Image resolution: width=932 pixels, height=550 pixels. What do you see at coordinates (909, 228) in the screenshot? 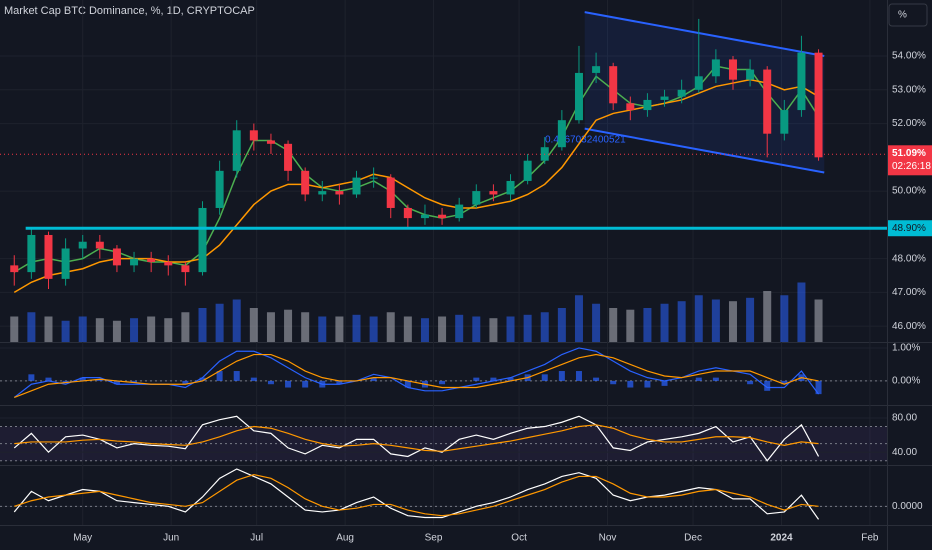
I see `hline-tag-label: 48.90%` at bounding box center [909, 228].